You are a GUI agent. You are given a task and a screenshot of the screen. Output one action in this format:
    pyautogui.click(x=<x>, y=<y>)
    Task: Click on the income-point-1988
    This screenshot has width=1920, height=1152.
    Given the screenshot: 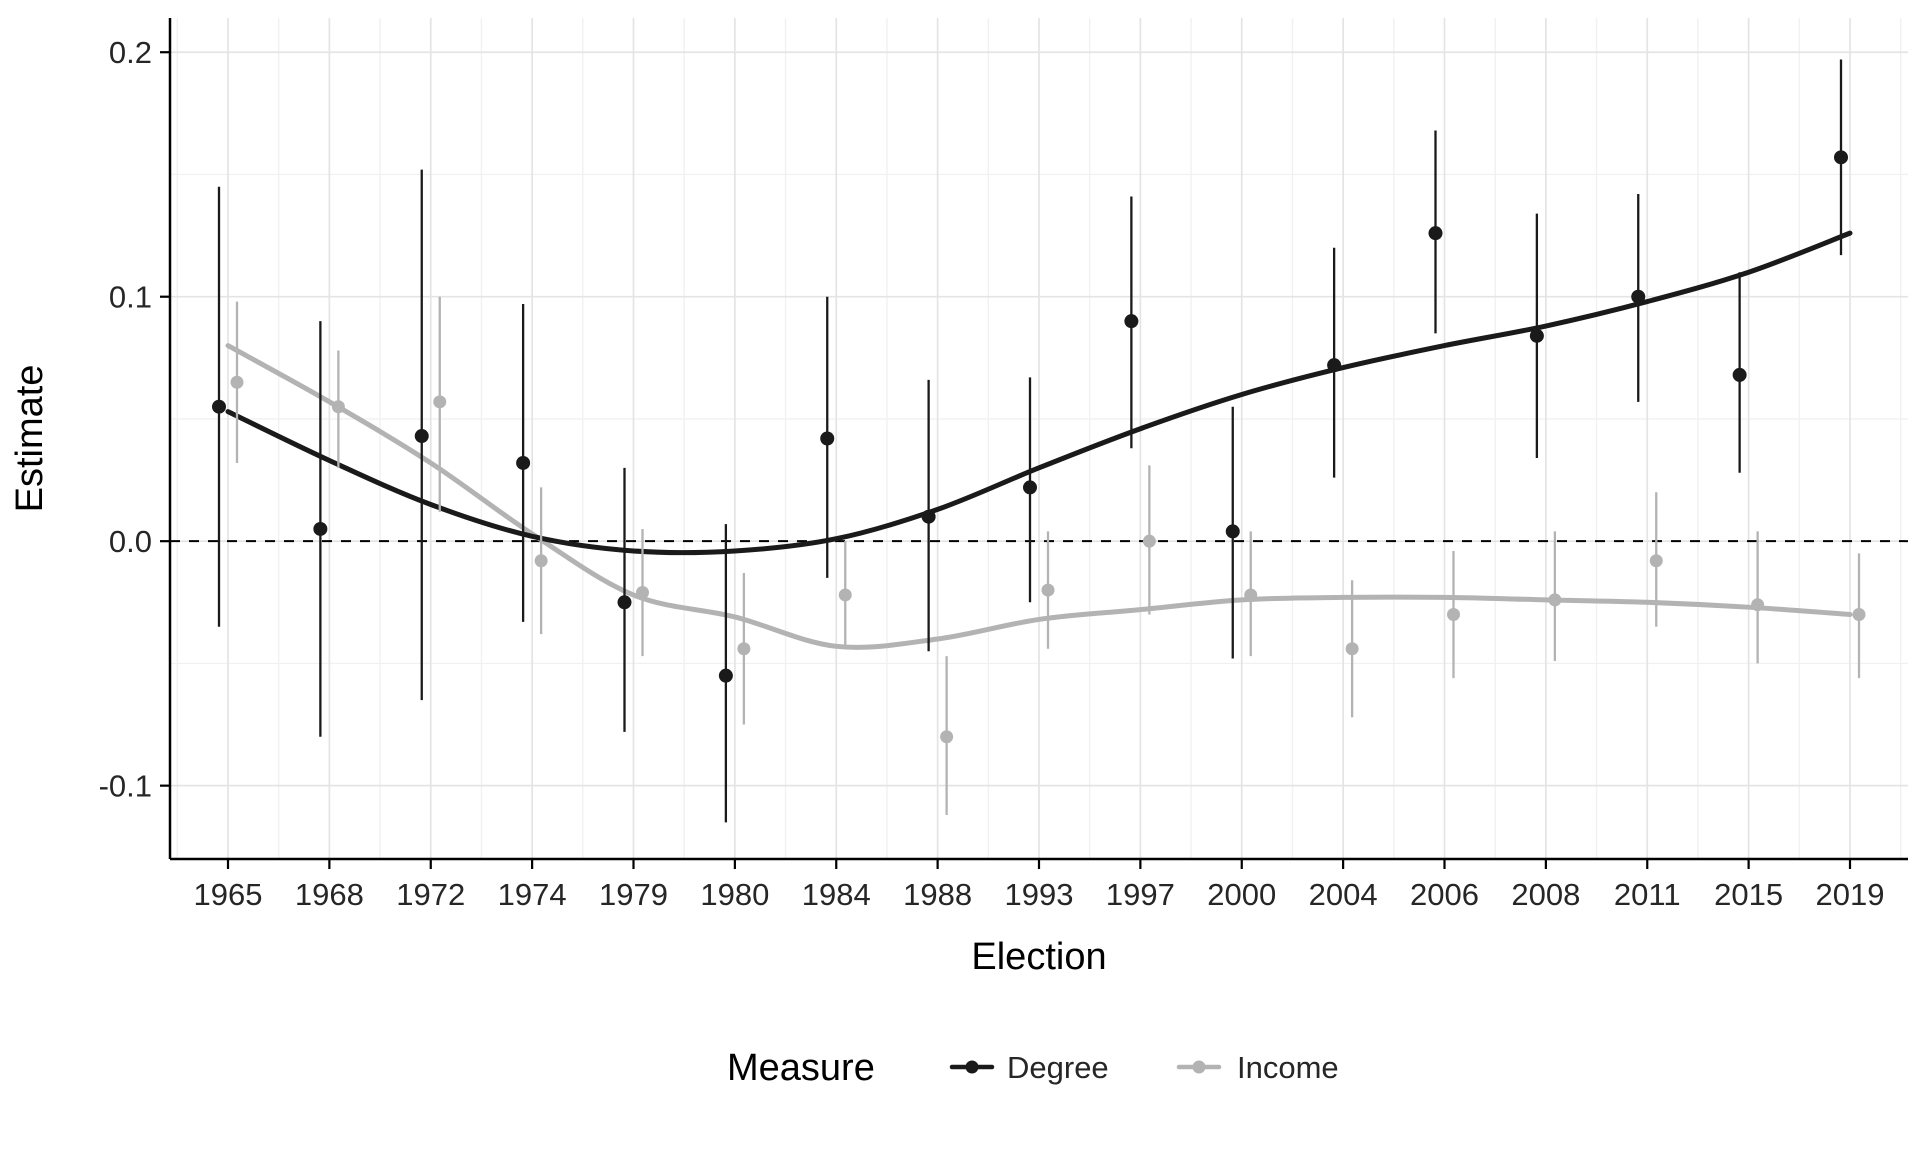 What is the action you would take?
    pyautogui.click(x=947, y=737)
    